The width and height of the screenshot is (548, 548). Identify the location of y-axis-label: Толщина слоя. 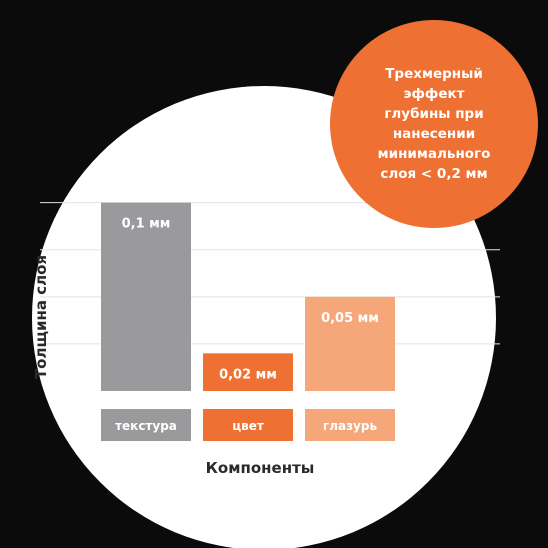
(41, 317).